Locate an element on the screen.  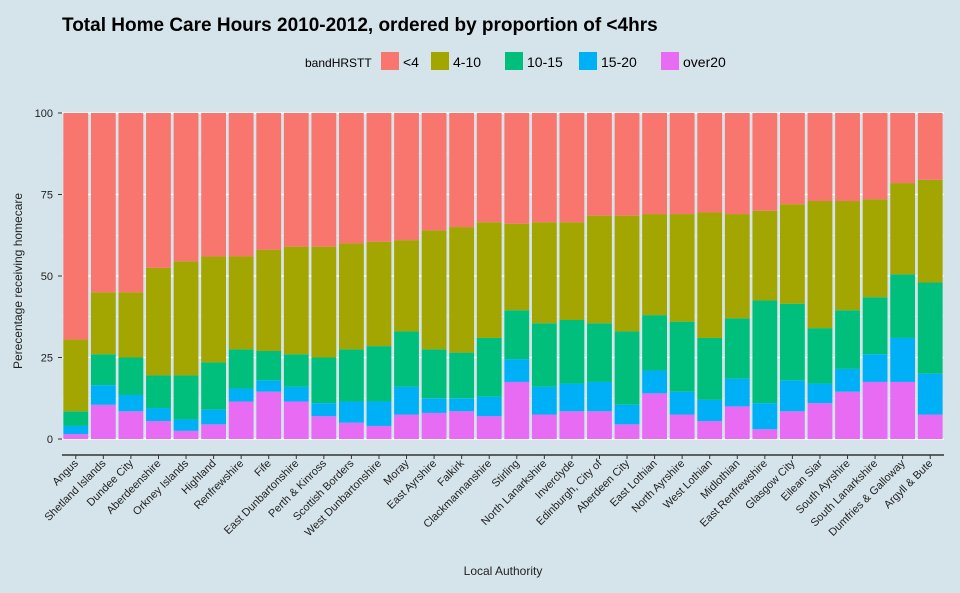
y-axis-label: Perecentage receiving homecare is located at coordinates (18, 281).